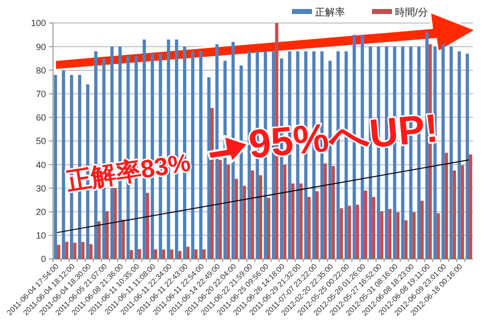 The height and width of the screenshot is (330, 483). Describe the element at coordinates (41, 141) in the screenshot. I see `y-tick-label: 50` at that location.